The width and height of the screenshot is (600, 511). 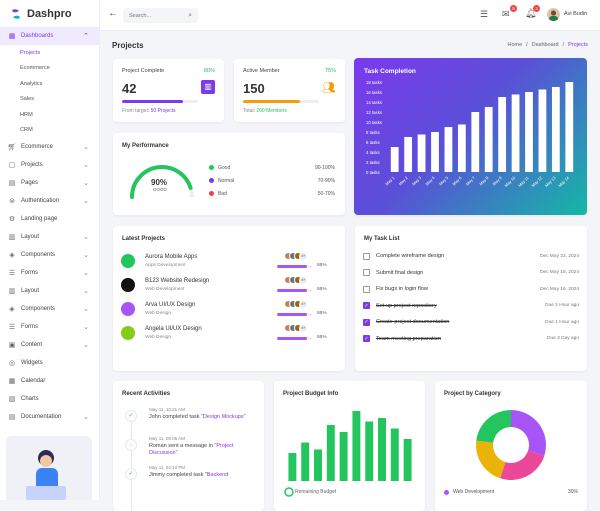 What do you see at coordinates (128, 333) in the screenshot?
I see `leaf-icon` at bounding box center [128, 333].